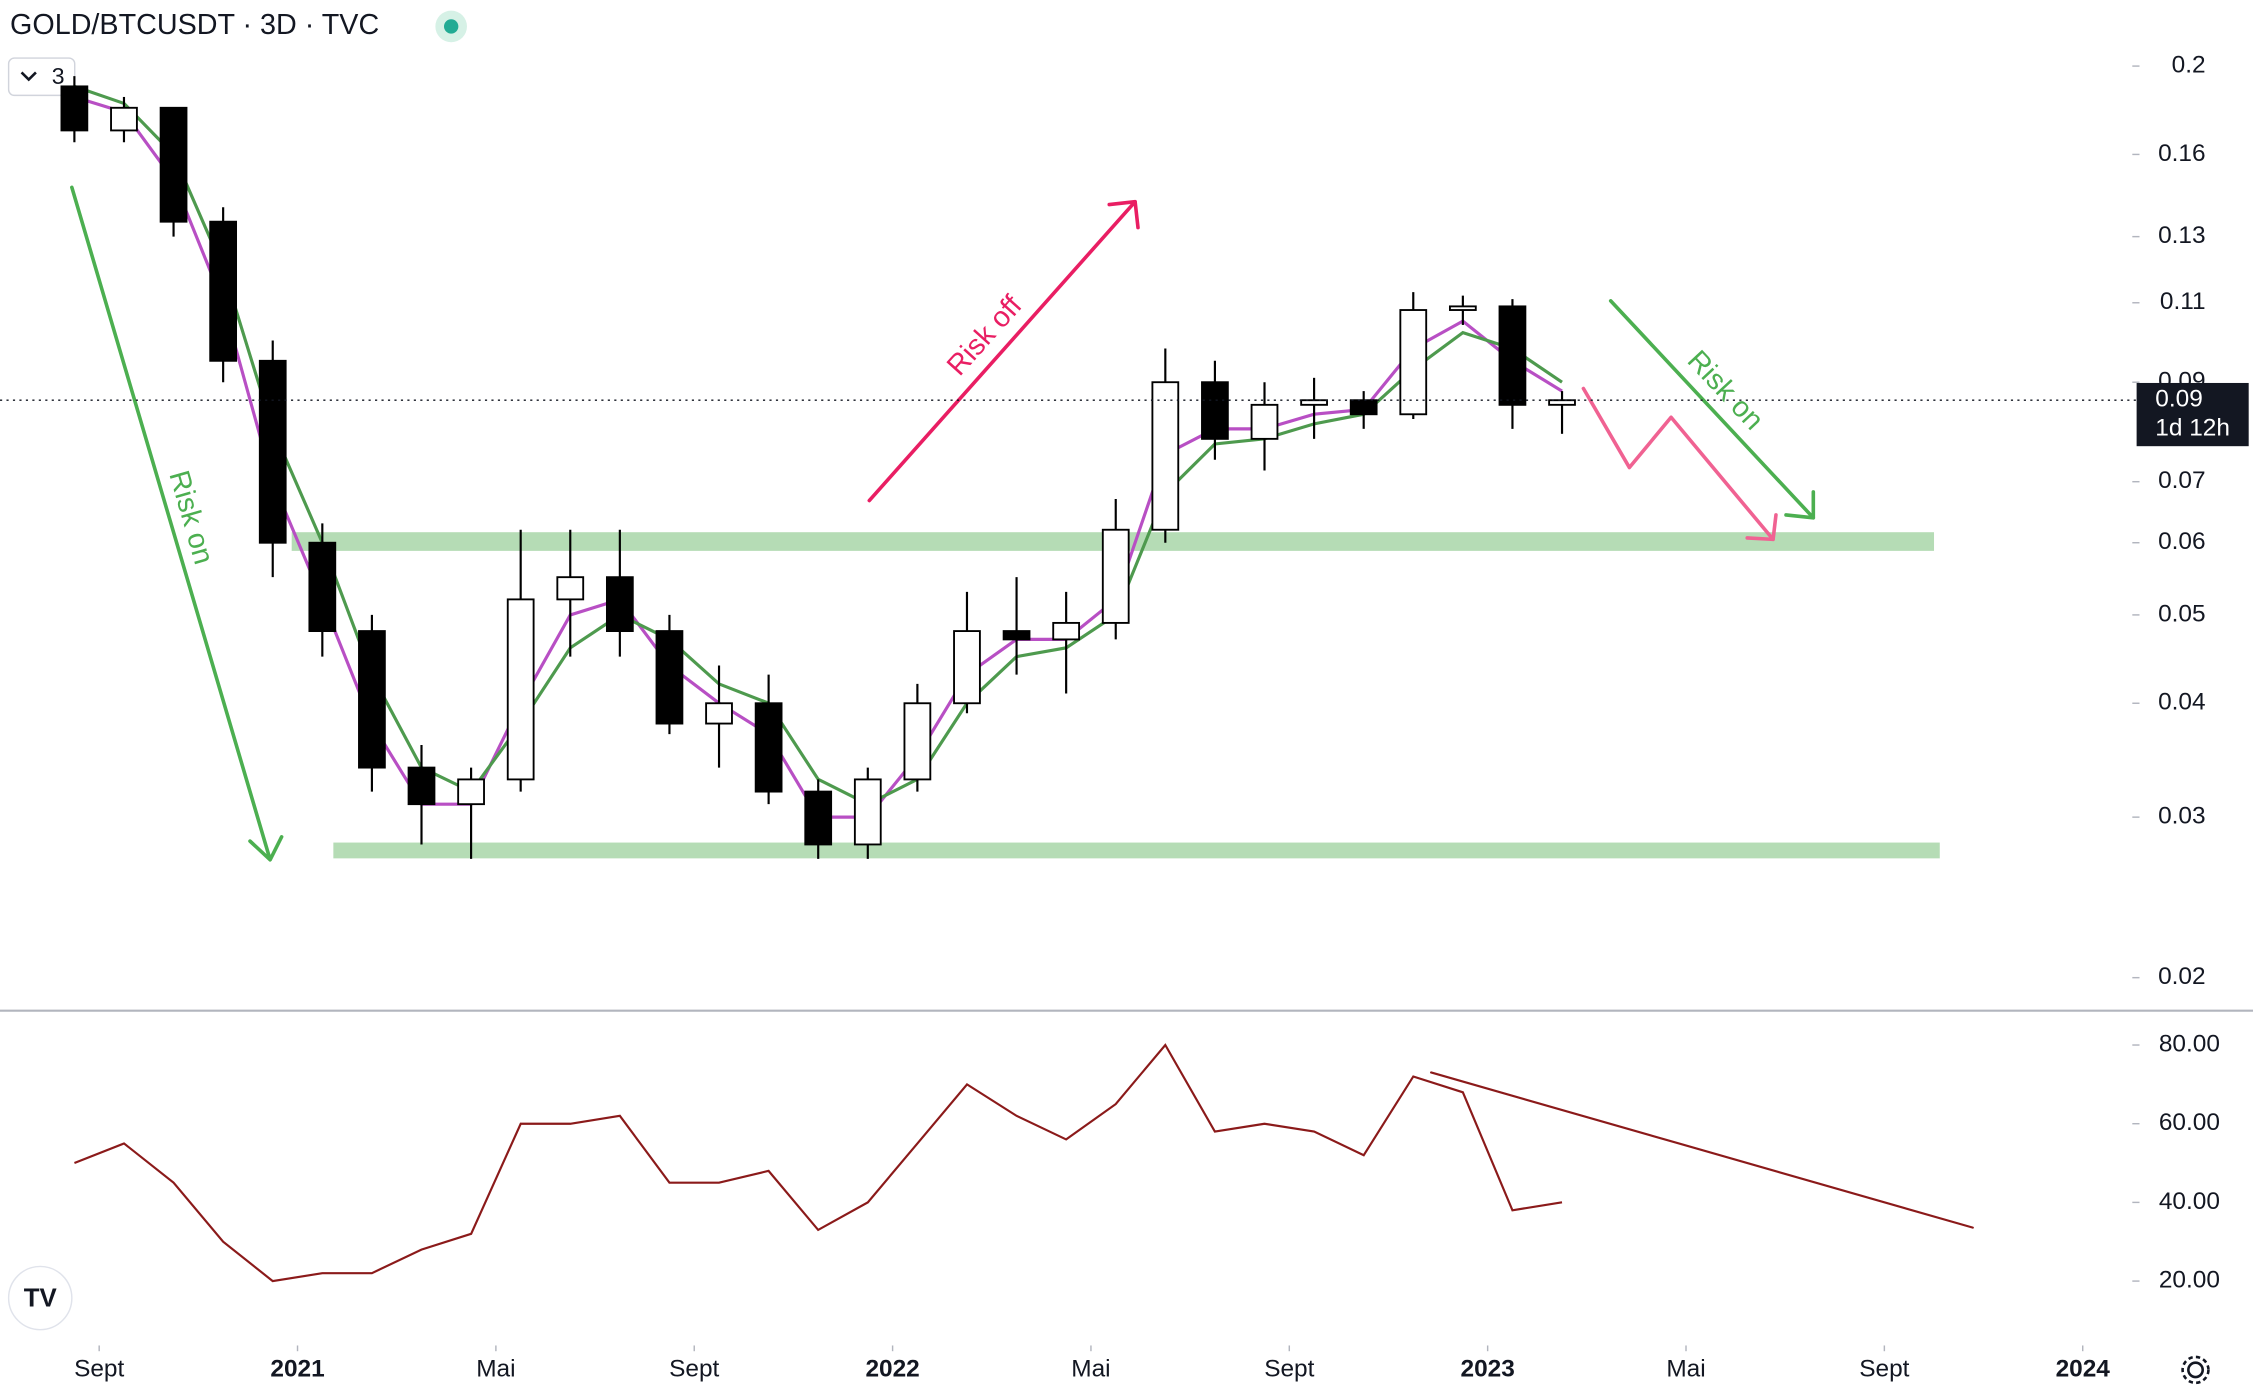 This screenshot has height=1392, width=2253. I want to click on y-tick-label: 0.05, so click(2182, 613).